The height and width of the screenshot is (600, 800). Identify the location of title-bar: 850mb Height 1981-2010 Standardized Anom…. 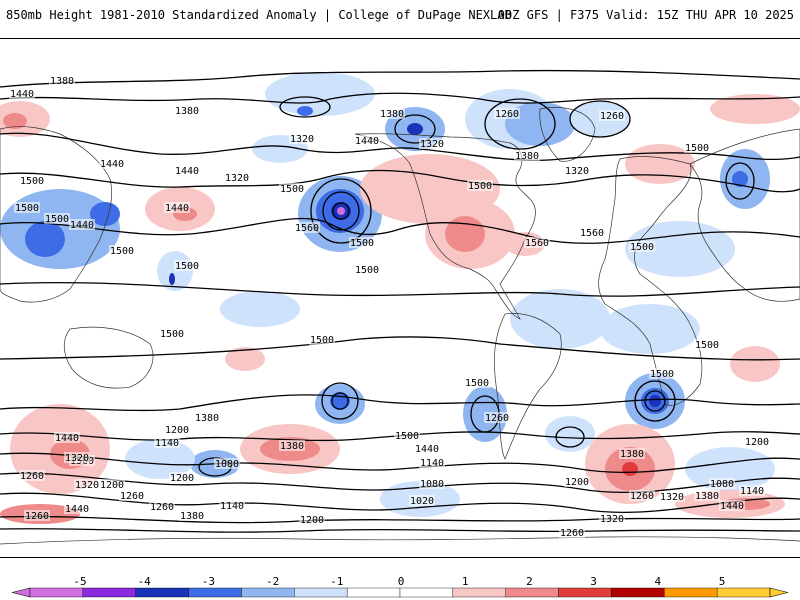
(400, 19).